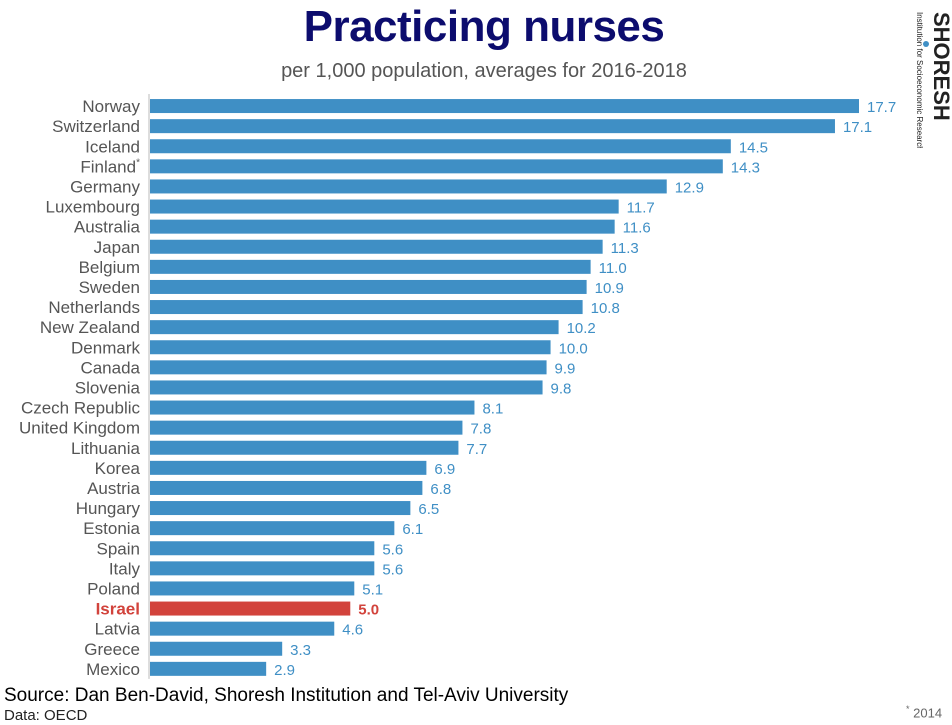 This screenshot has width=952, height=725. What do you see at coordinates (352, 630) in the screenshot?
I see `value-label: 4.6` at bounding box center [352, 630].